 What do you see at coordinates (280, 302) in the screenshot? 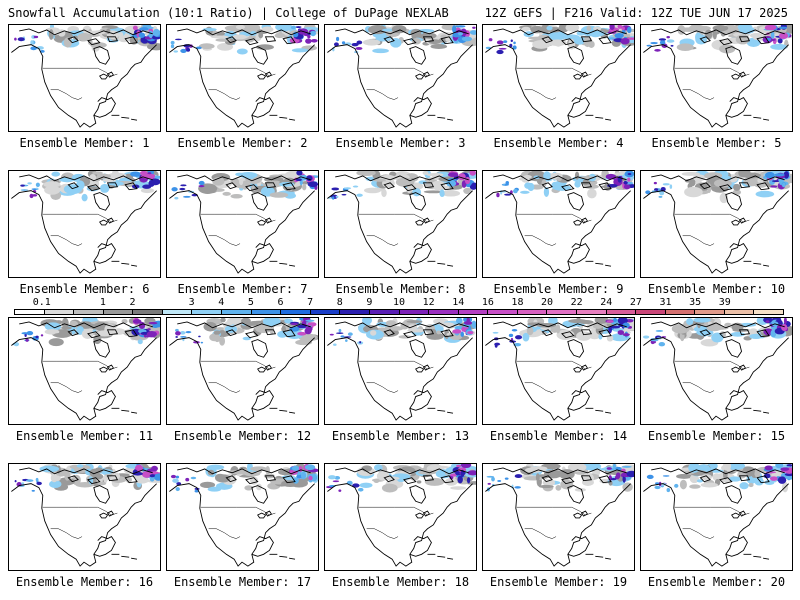
I see `colorbar-tick-label: 6` at bounding box center [280, 302].